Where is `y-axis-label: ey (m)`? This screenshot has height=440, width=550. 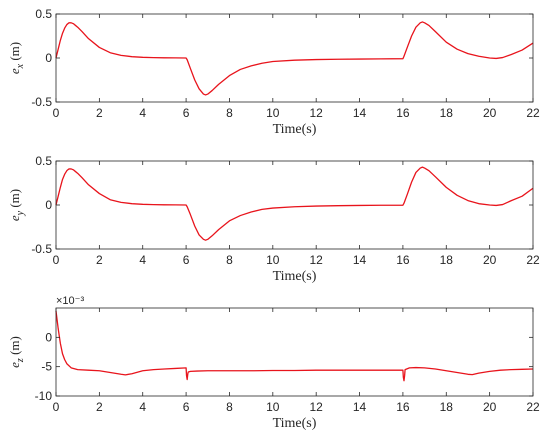
y-axis-label: ey (m) is located at coordinates (16, 205).